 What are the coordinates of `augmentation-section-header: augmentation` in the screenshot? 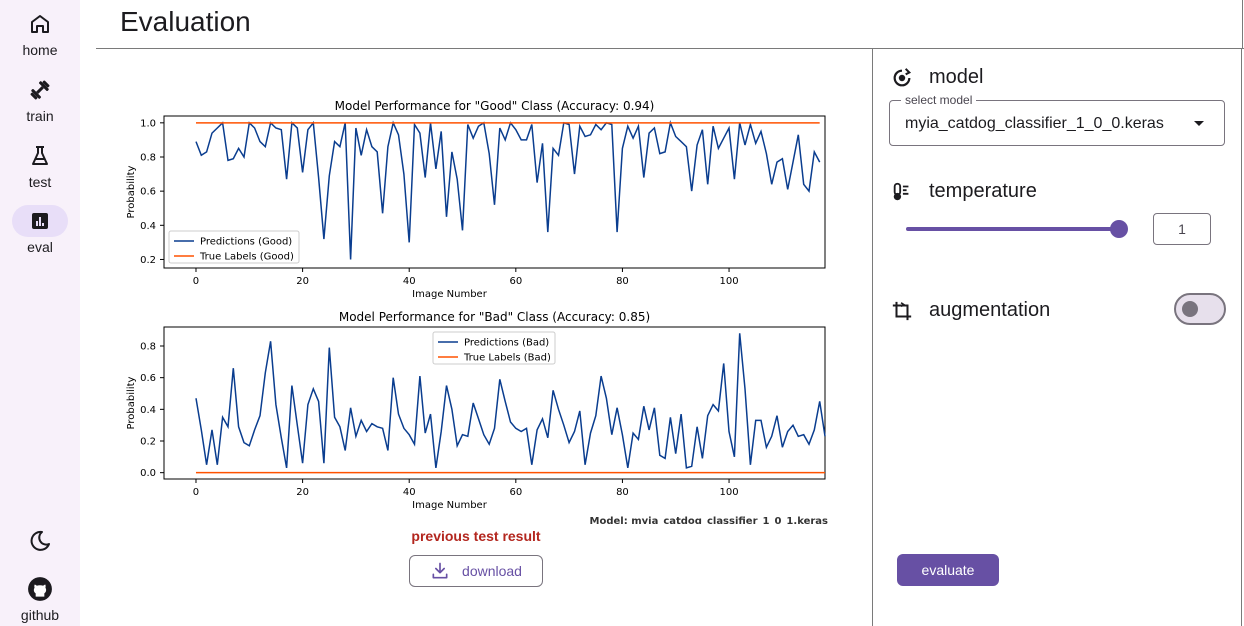 It's located at (970, 310).